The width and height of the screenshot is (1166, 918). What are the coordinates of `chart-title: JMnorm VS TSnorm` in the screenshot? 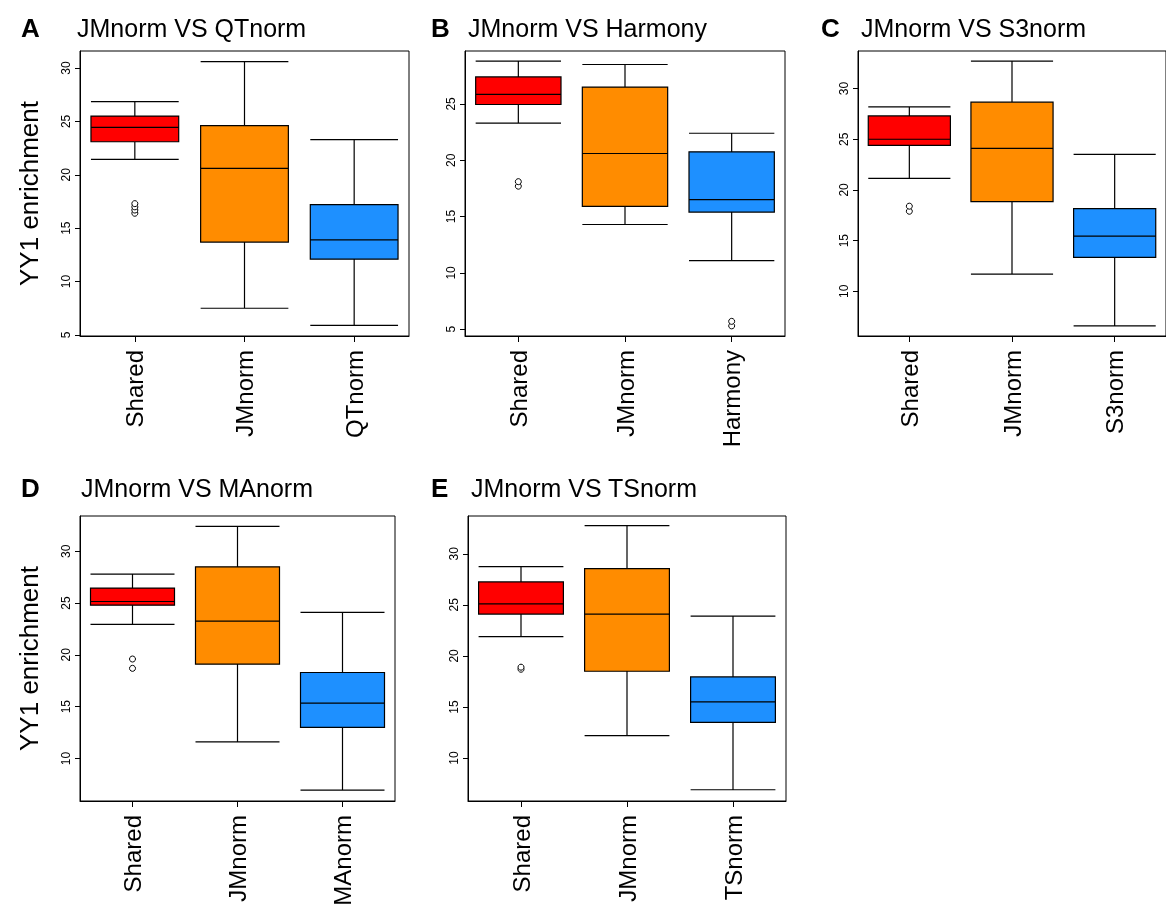 It's located at (584, 487).